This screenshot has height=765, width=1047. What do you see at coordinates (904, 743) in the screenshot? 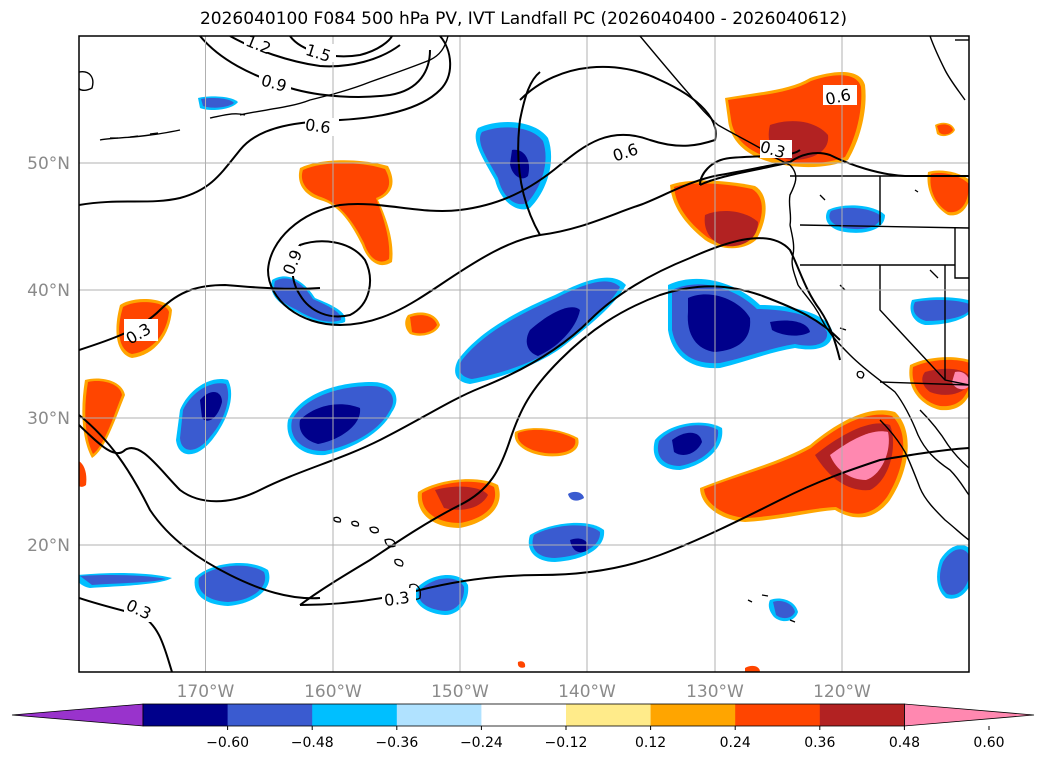
I see `colorbar-tick-label: 0.48` at bounding box center [904, 743].